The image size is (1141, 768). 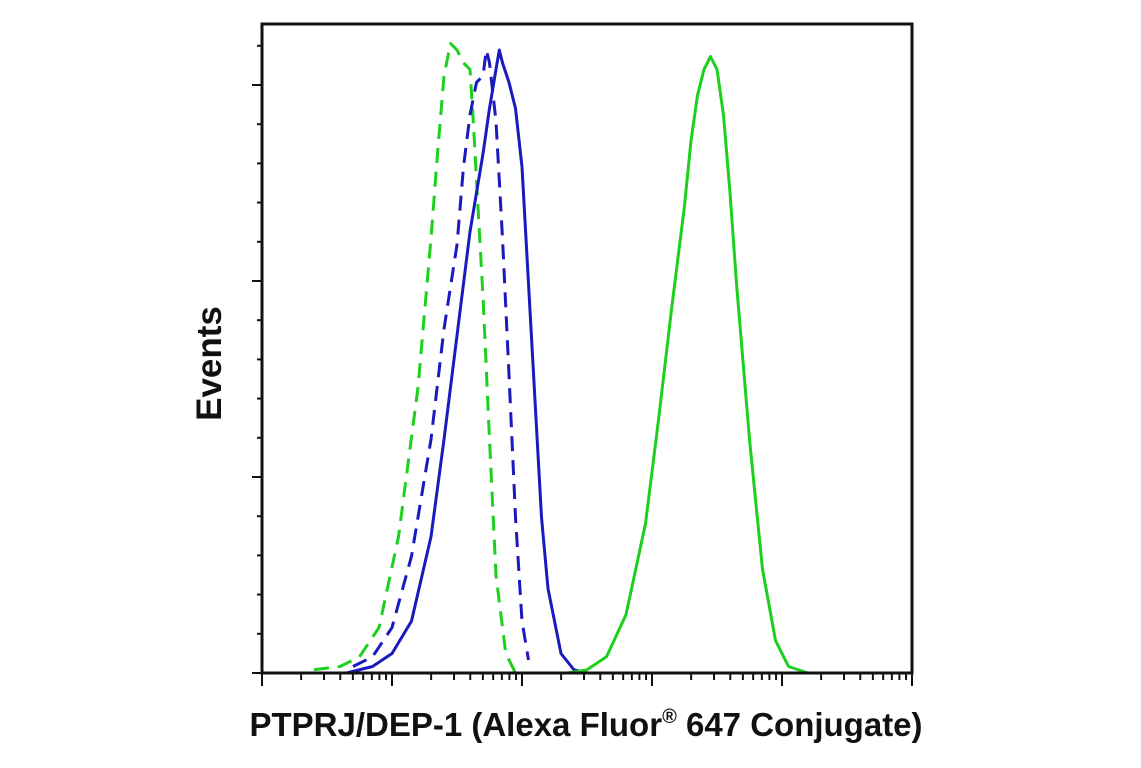 What do you see at coordinates (669, 717) in the screenshot?
I see `x-axis-title-registered-mark: ®` at bounding box center [669, 717].